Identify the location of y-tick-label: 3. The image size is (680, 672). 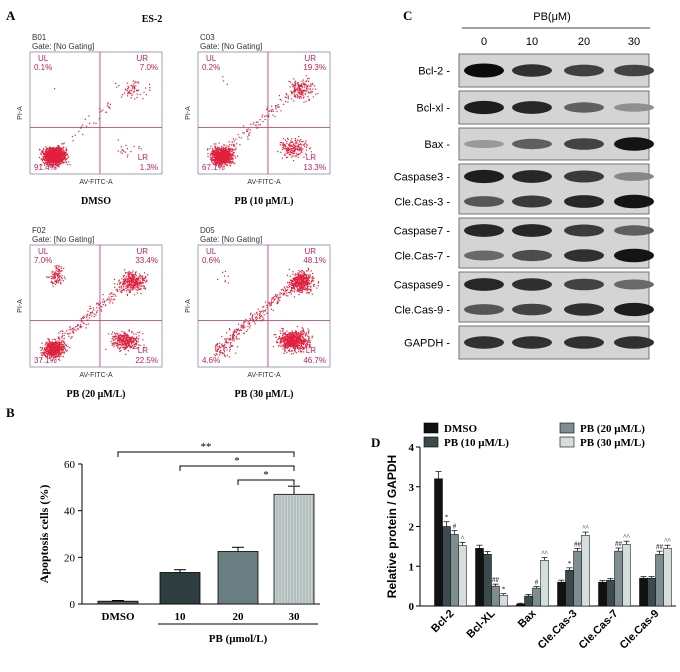
(412, 488).